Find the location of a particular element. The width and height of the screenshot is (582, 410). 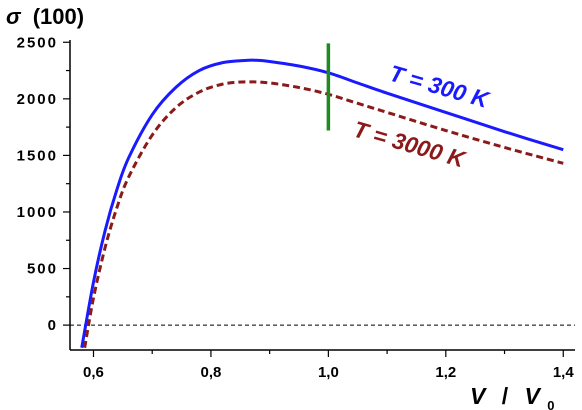

x-axis-denominator: V is located at coordinates (533, 396).